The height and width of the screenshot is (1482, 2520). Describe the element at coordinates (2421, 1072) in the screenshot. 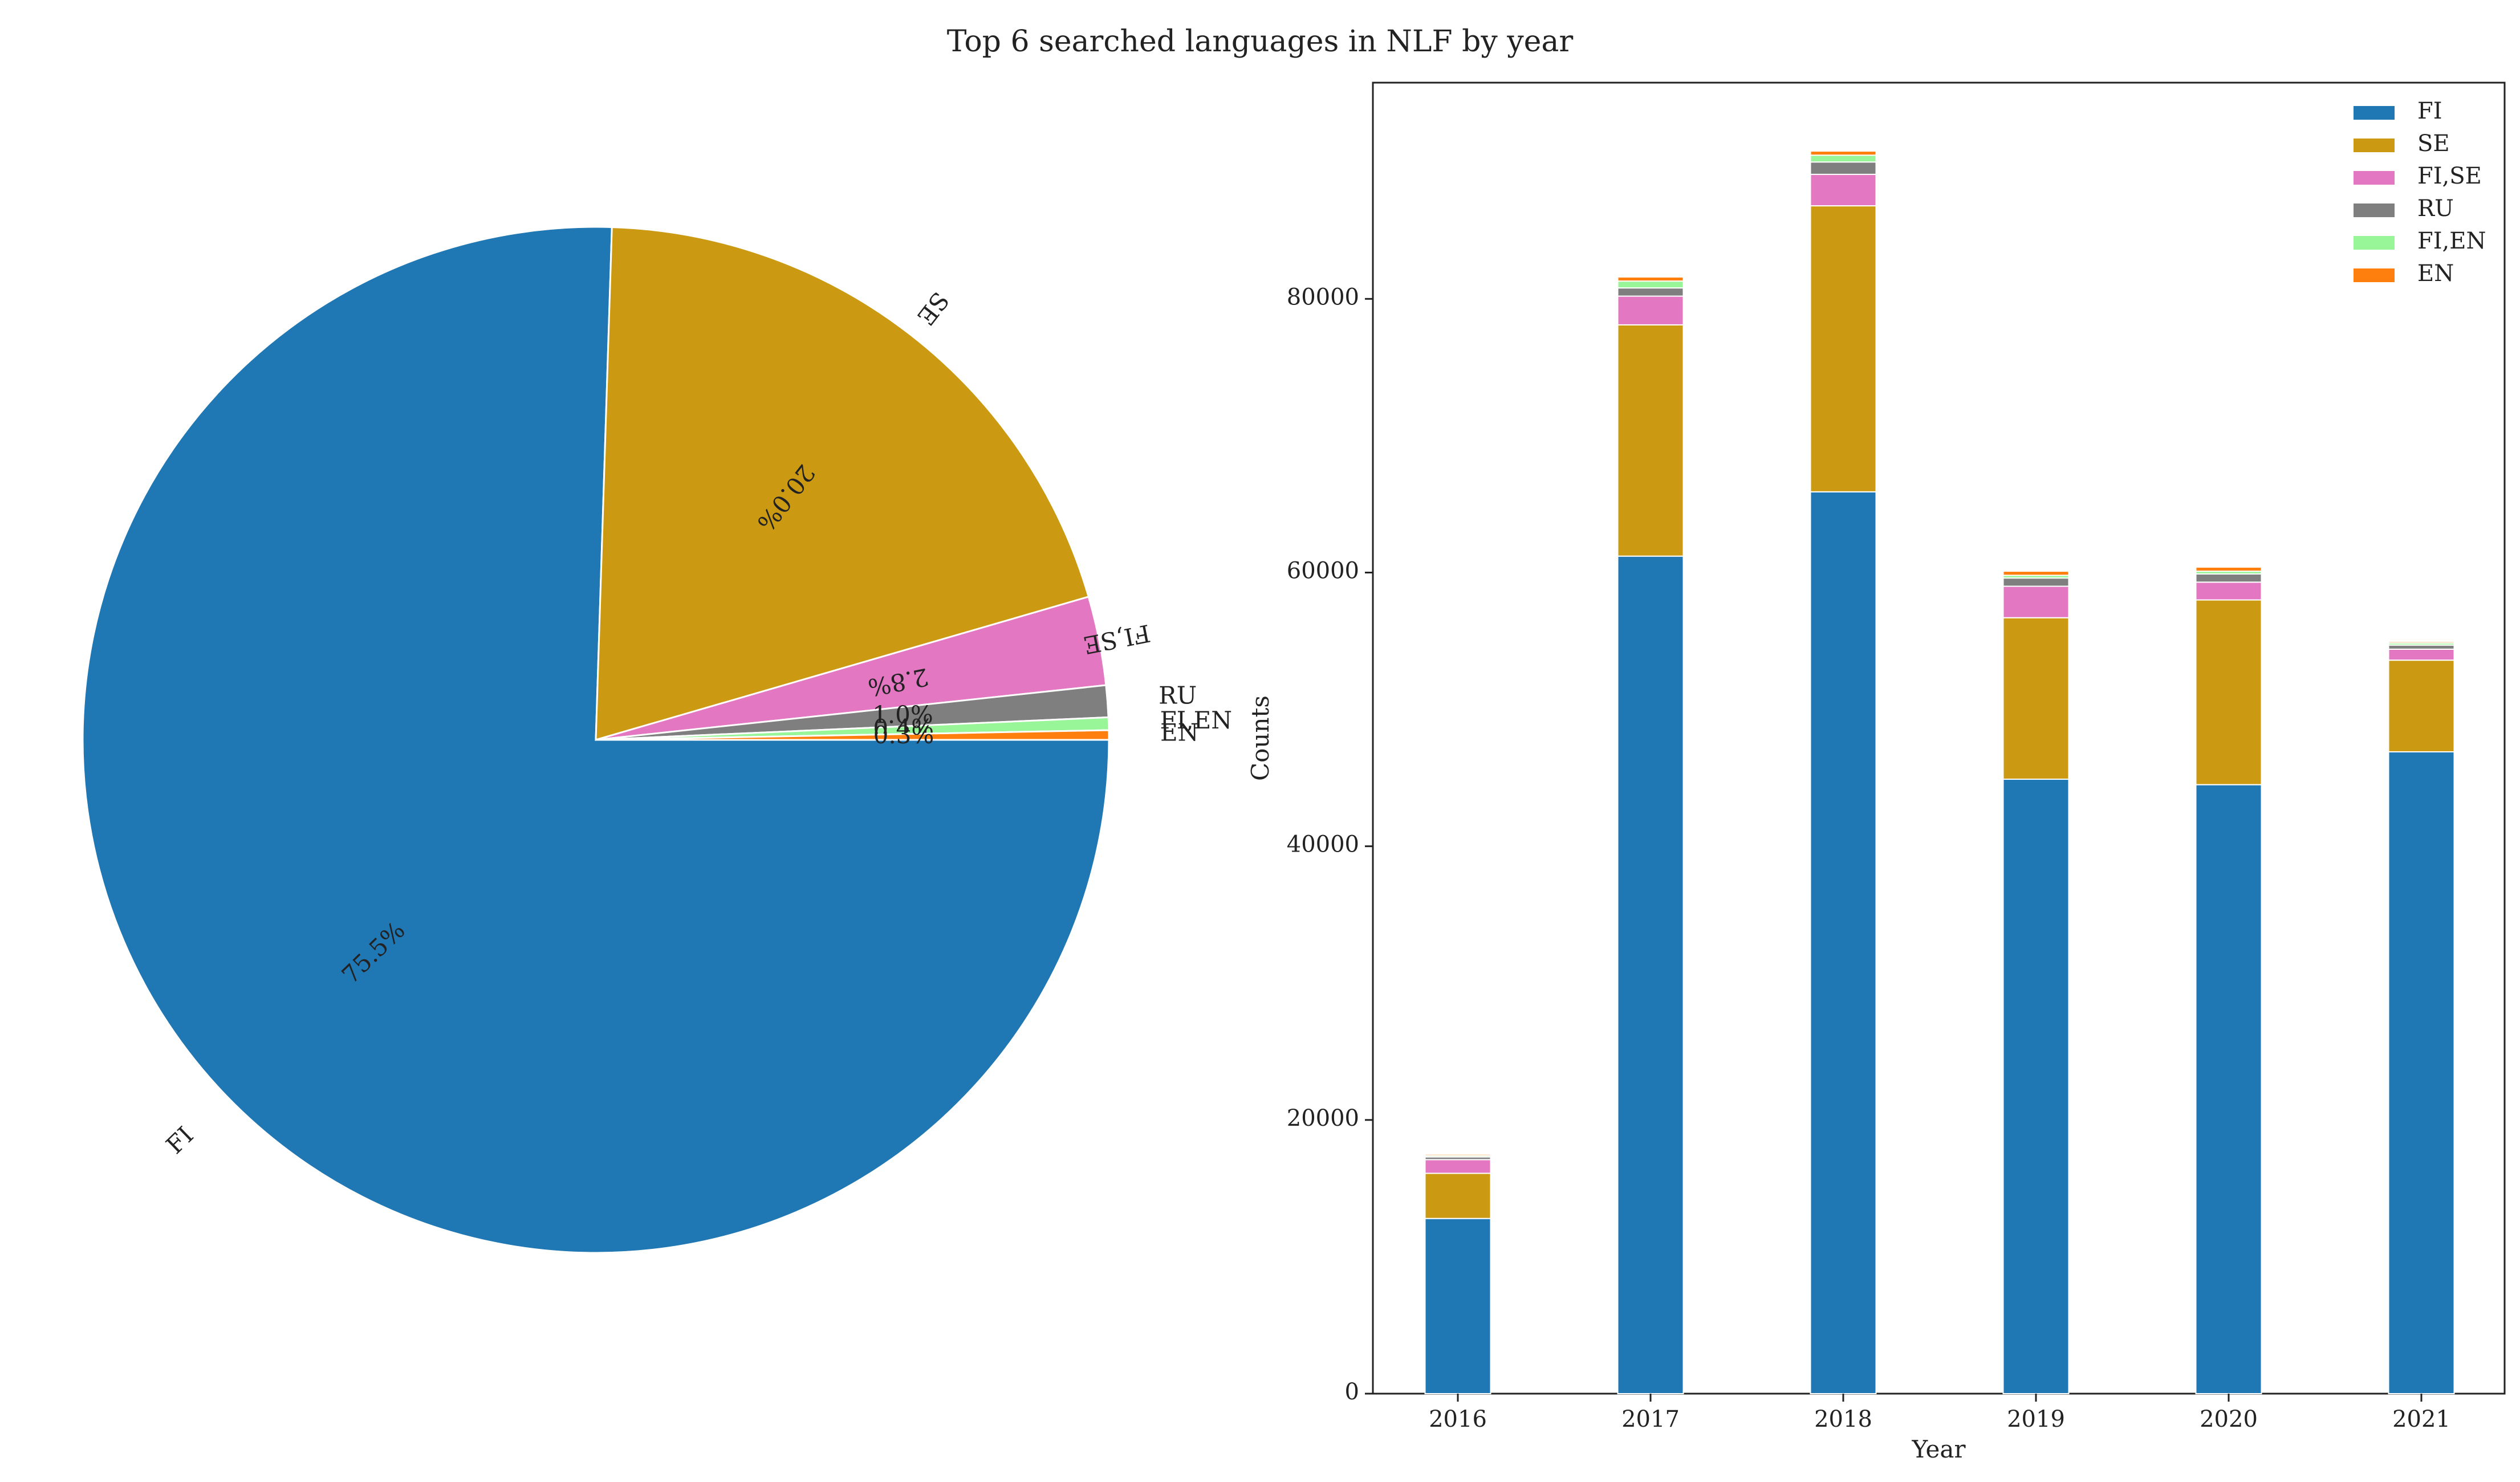

I see `bar-2021-fi` at that location.